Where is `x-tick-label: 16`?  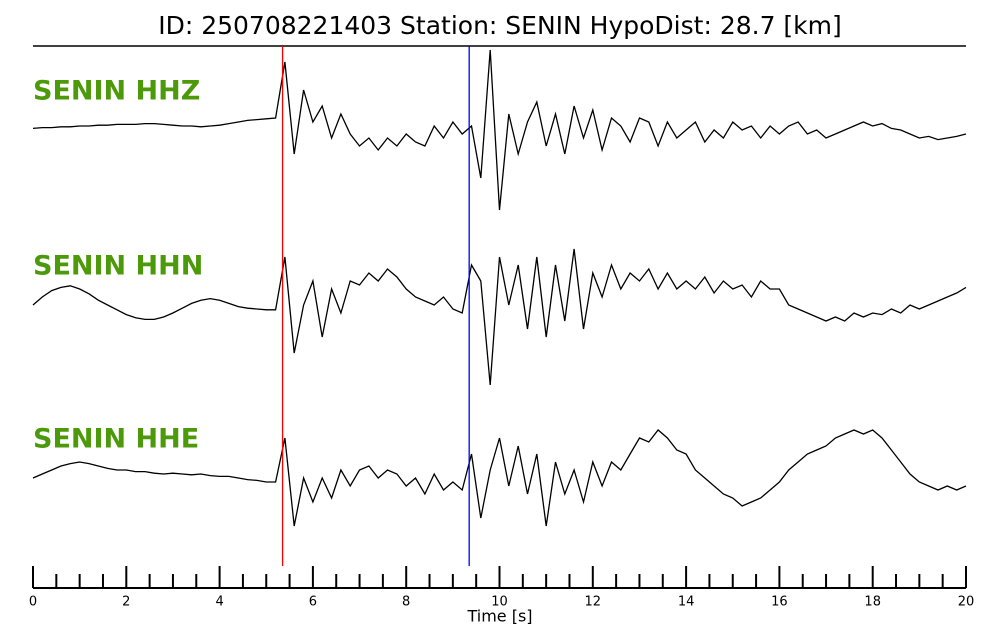 x-tick-label: 16 is located at coordinates (779, 602).